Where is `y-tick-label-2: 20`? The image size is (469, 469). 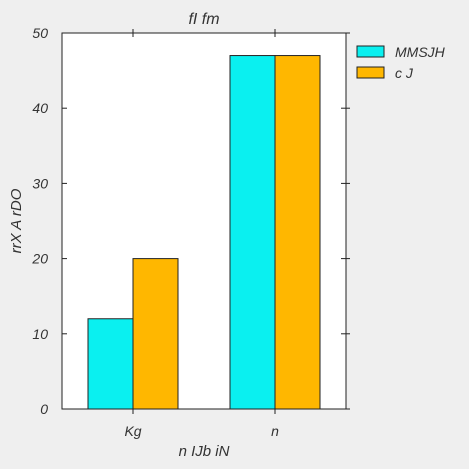
y-tick-label-2: 20 is located at coordinates (39, 259).